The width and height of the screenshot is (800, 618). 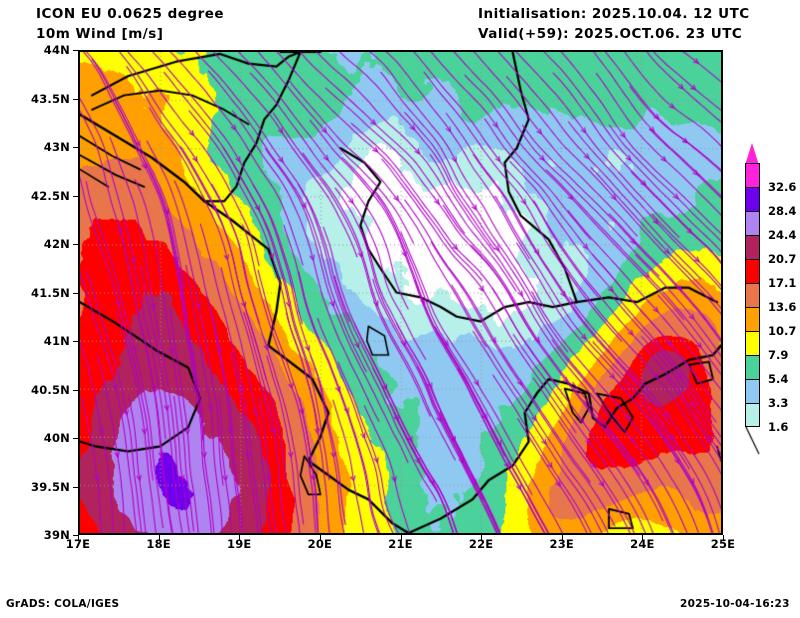 What do you see at coordinates (481, 544) in the screenshot?
I see `x-axis-label: 22E` at bounding box center [481, 544].